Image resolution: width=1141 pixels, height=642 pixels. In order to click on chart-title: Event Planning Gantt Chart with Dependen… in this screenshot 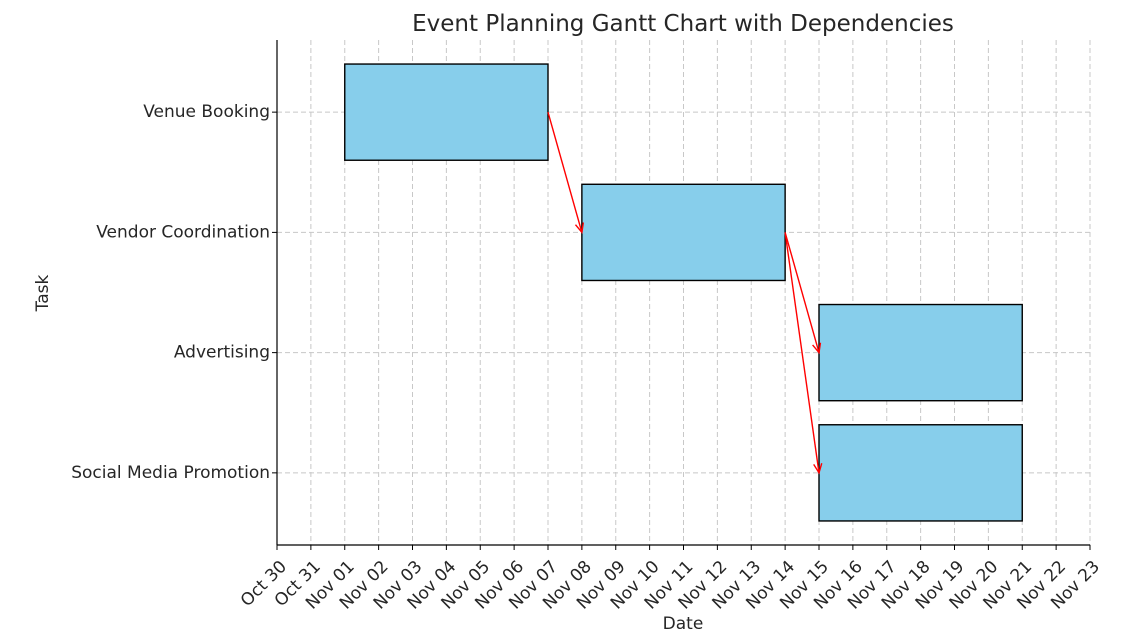, I will do `click(683, 24)`.